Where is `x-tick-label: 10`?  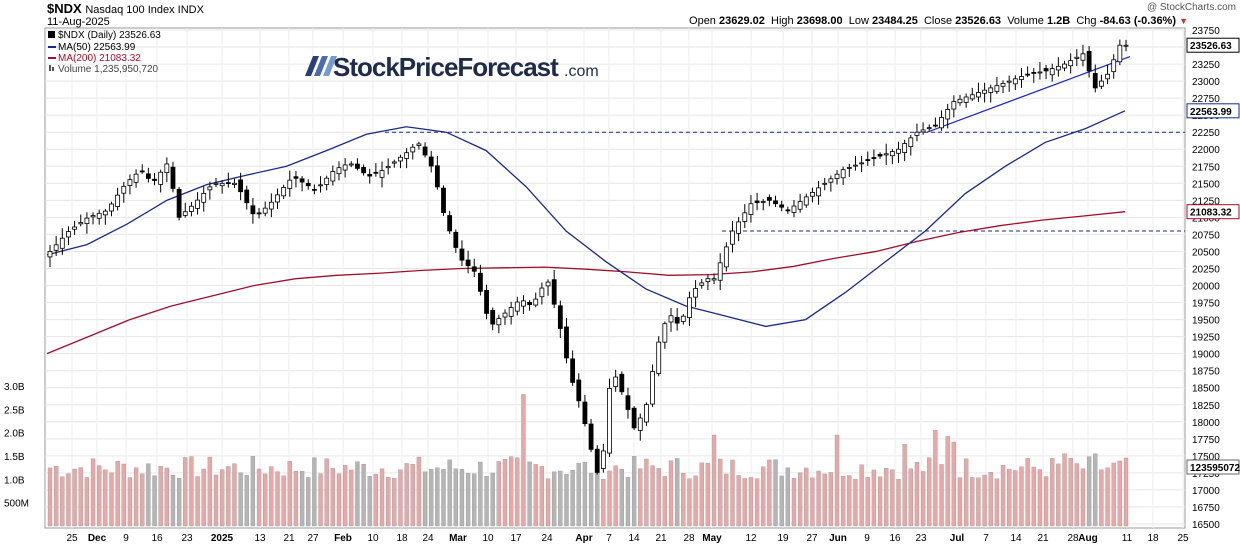 x-tick-label: 10 is located at coordinates (373, 538).